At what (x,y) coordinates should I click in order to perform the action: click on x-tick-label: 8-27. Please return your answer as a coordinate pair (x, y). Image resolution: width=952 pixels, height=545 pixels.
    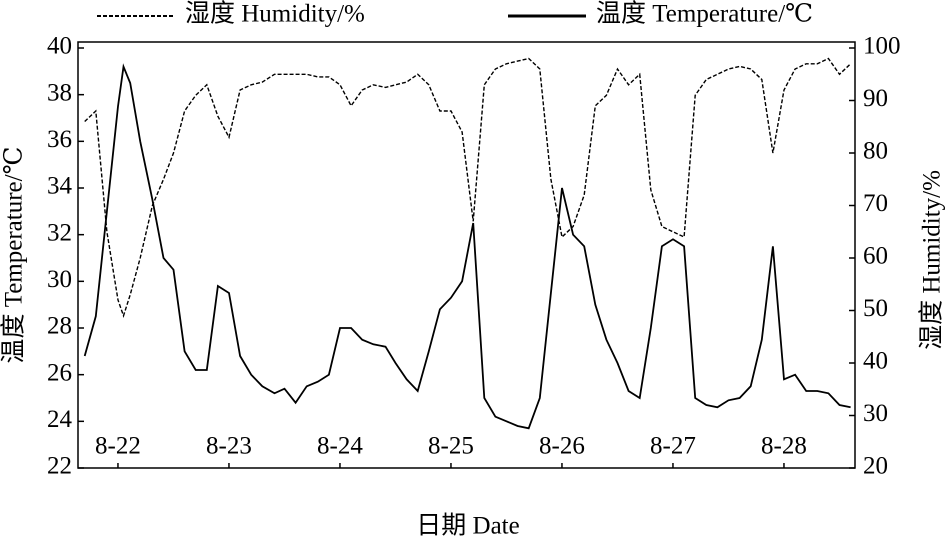
    Looking at the image, I should click on (673, 446).